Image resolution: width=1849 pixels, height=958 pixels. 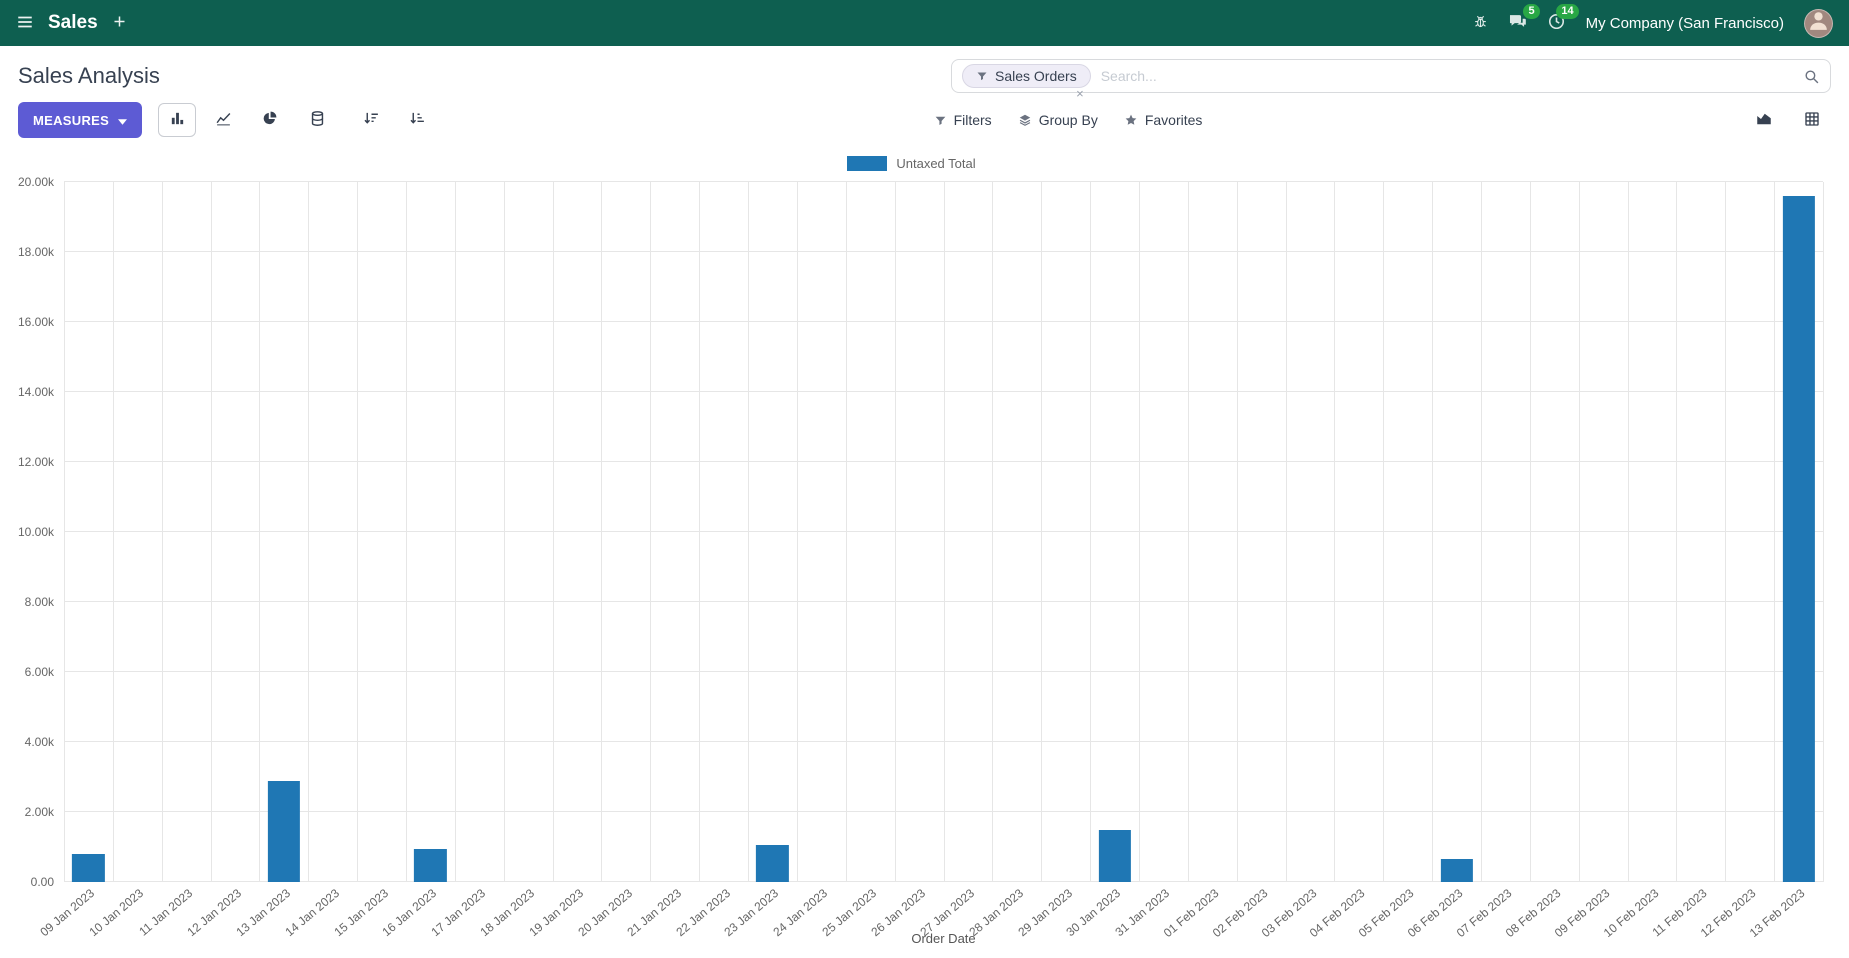 What do you see at coordinates (39, 742) in the screenshot?
I see `y-tick-label: 4.00k` at bounding box center [39, 742].